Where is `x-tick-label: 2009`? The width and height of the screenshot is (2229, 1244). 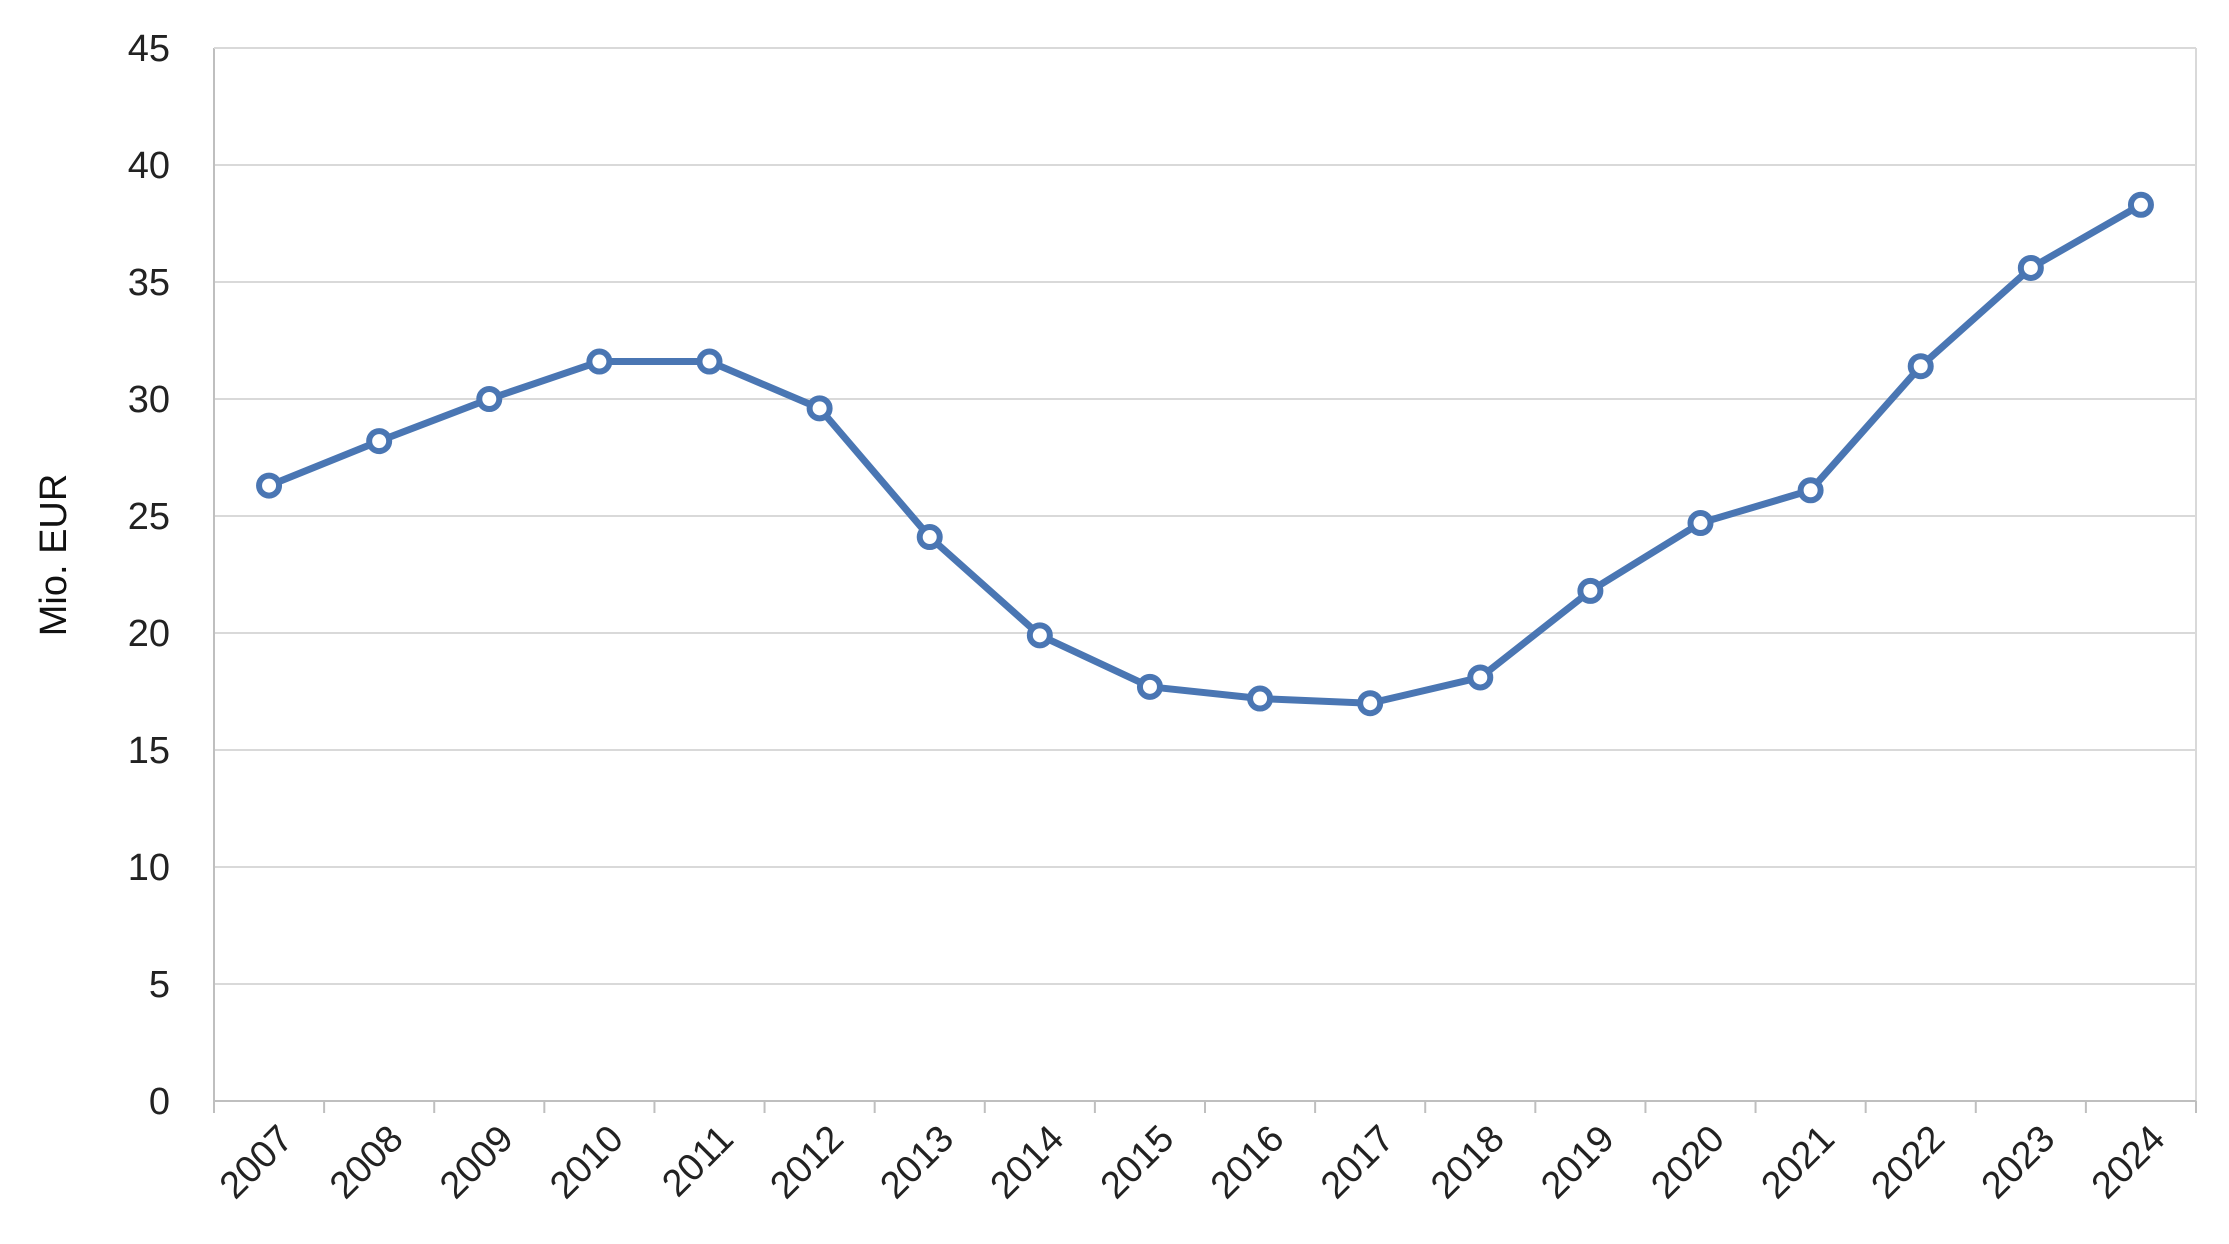 x-tick-label: 2009 is located at coordinates (476, 1162).